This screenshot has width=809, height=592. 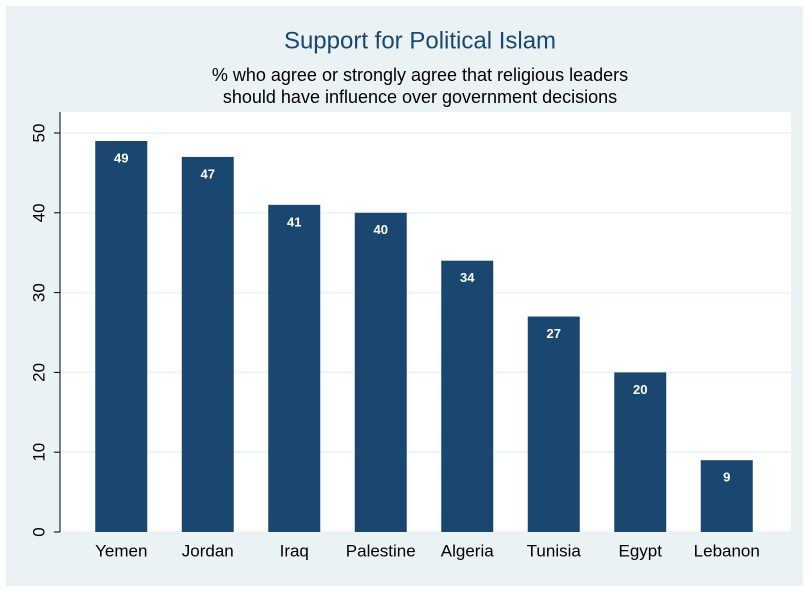 What do you see at coordinates (467, 550) in the screenshot?
I see `x-tick-label: Algeria` at bounding box center [467, 550].